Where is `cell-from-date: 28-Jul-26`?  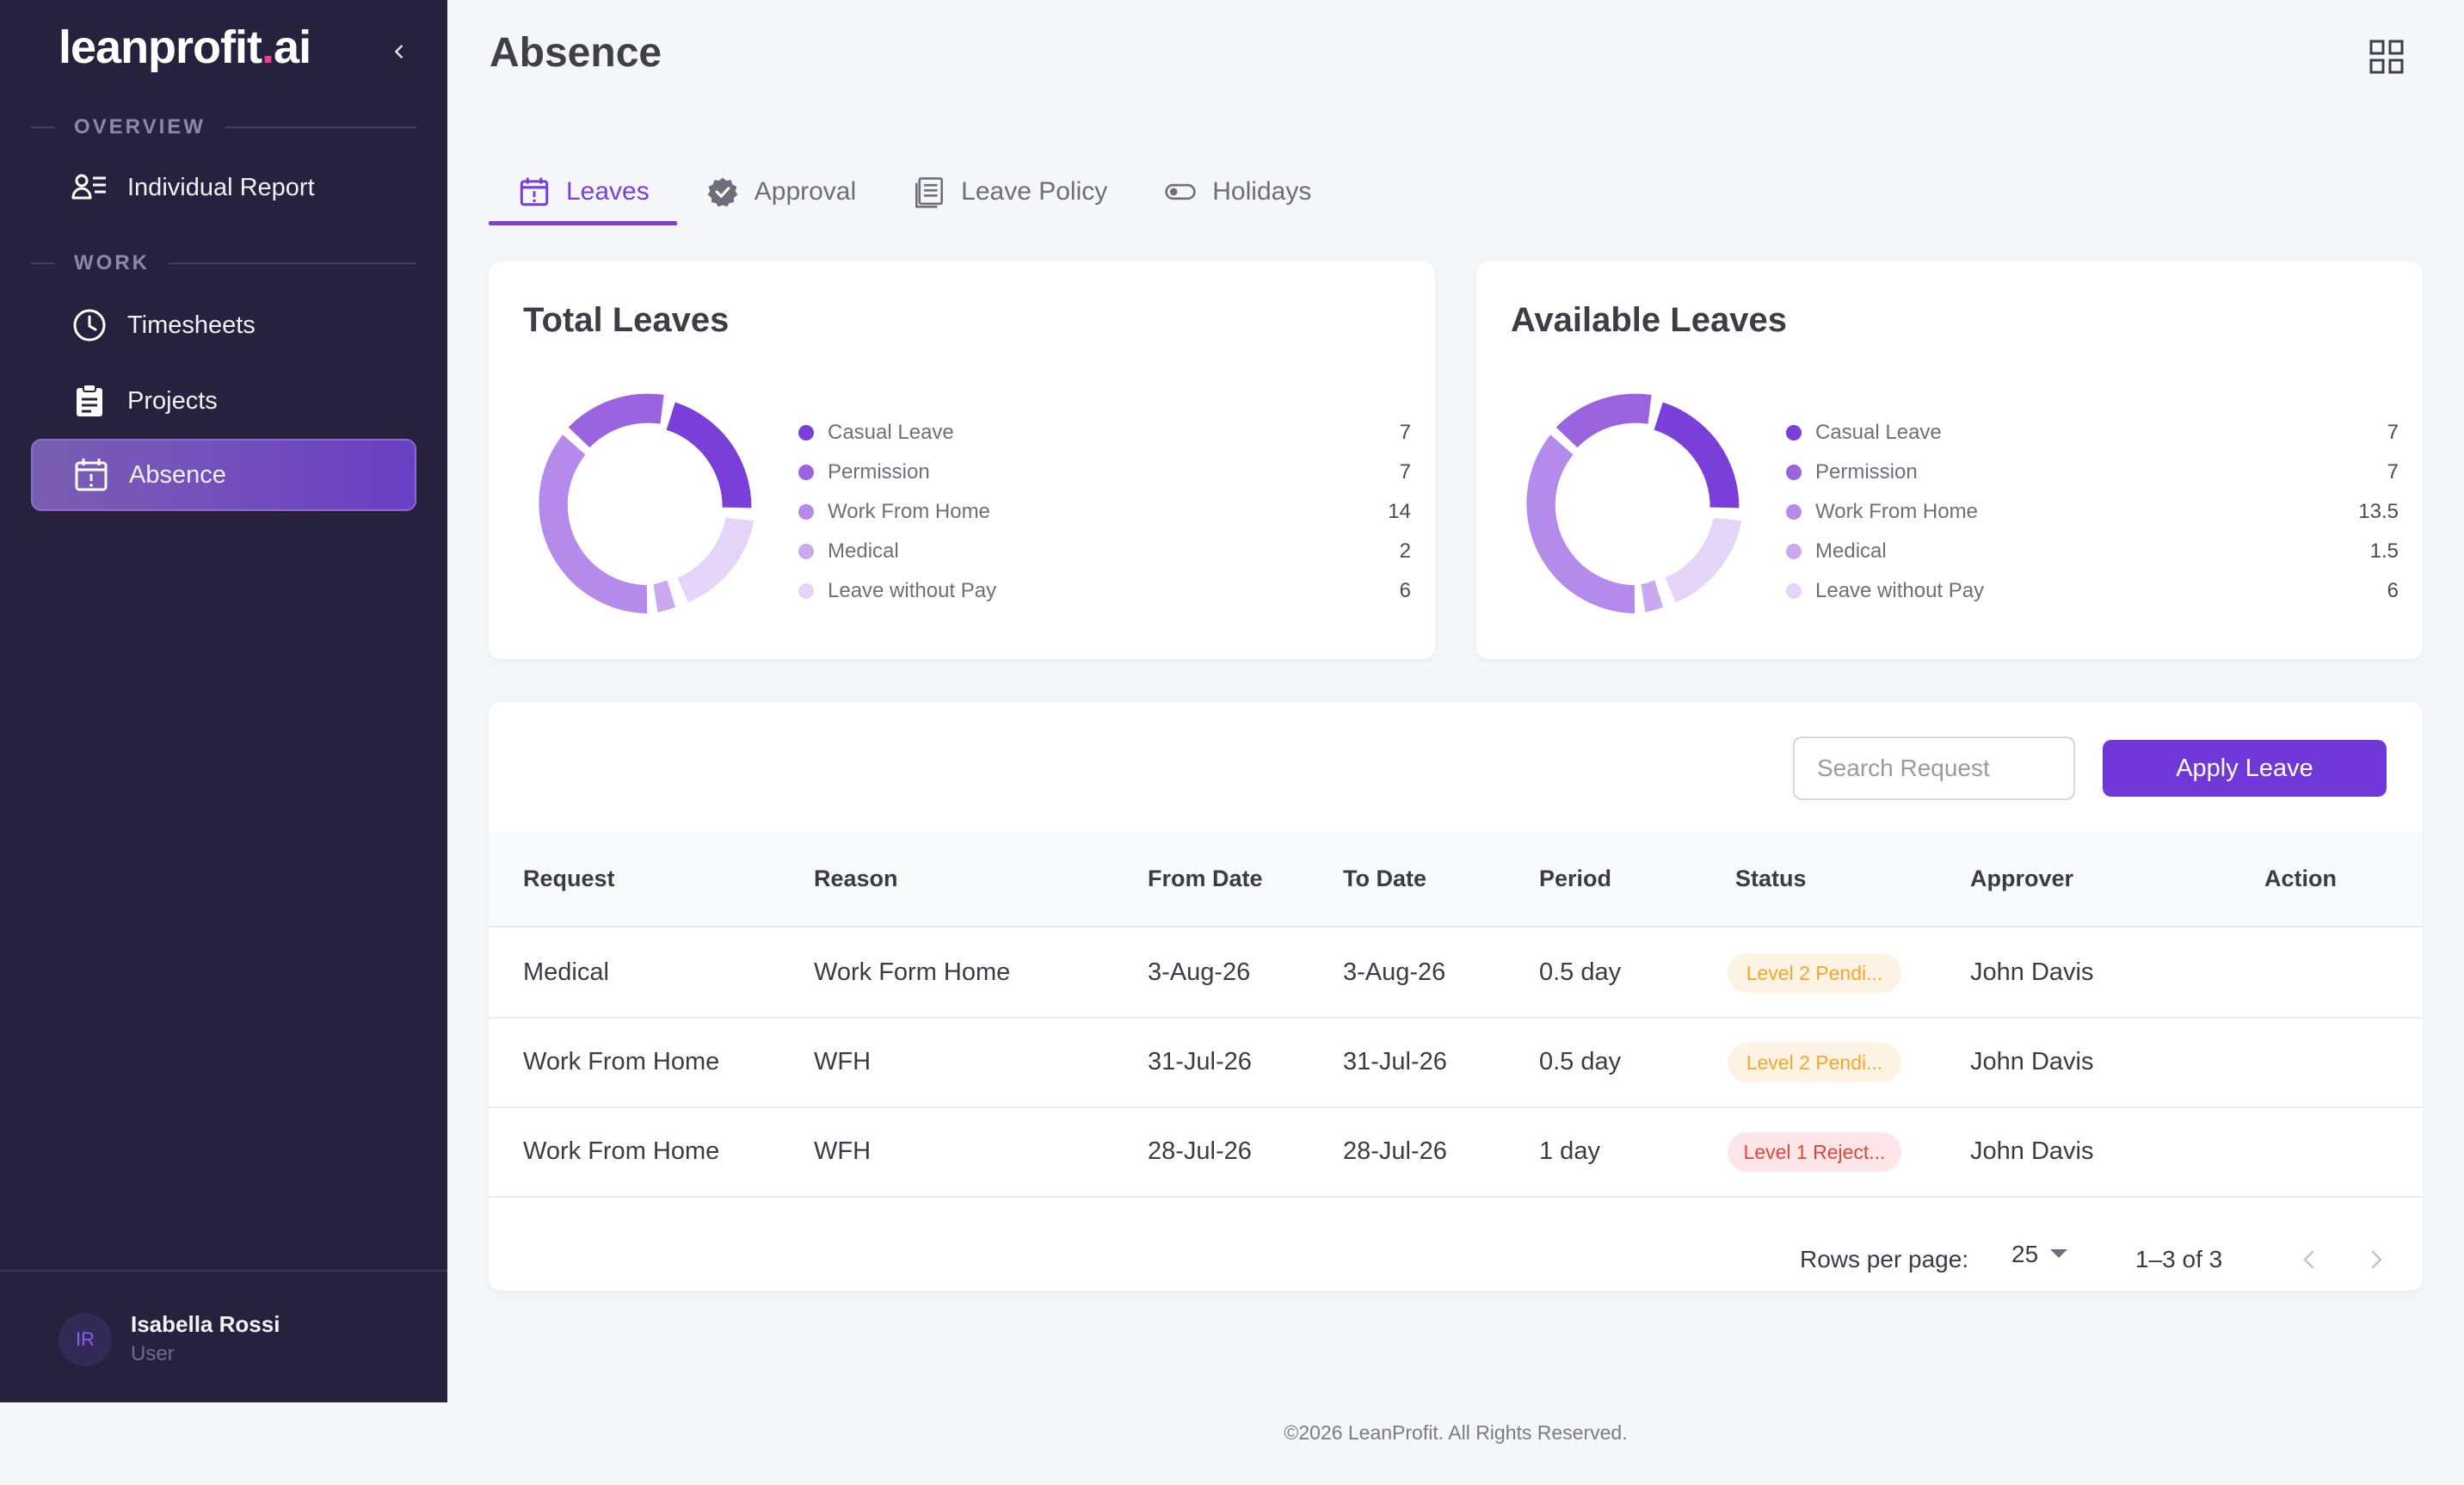 cell-from-date: 28-Jul-26 is located at coordinates (1200, 1151).